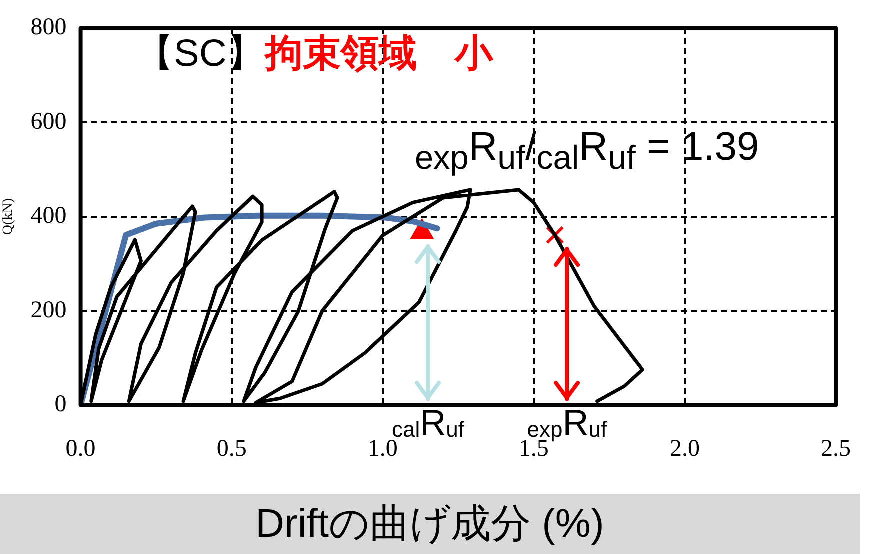 This screenshot has width=881, height=554. What do you see at coordinates (200, 54) in the screenshot?
I see `chart-title: 【SC】` at bounding box center [200, 54].